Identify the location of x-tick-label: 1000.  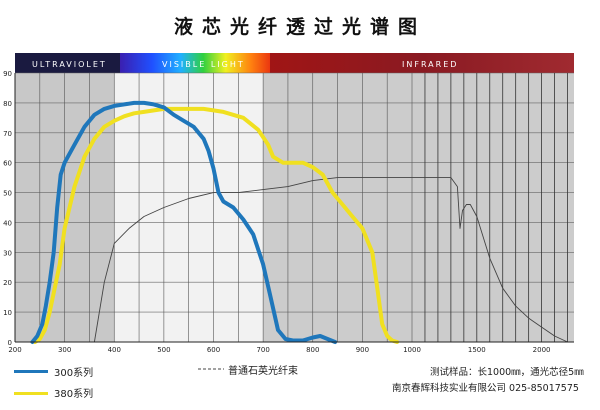
(412, 350).